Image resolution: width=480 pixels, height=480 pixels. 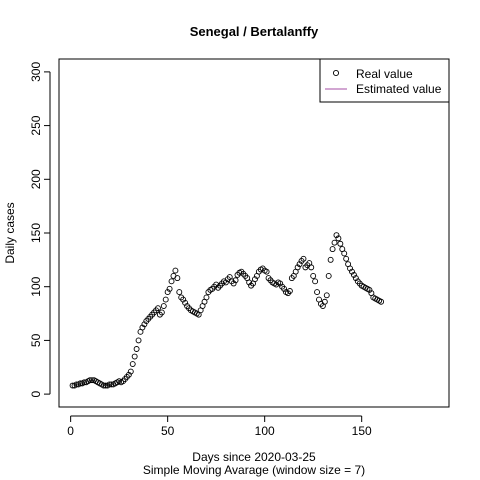 I want to click on x-tick-label: 100, so click(x=265, y=431).